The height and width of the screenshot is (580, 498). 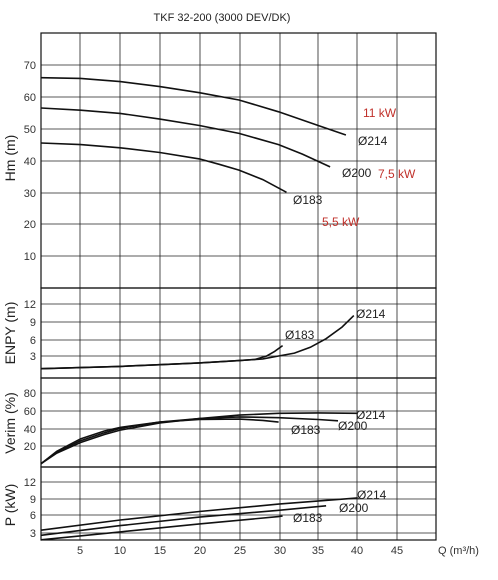 What do you see at coordinates (397, 551) in the screenshot?
I see `x-tick-label: 45` at bounding box center [397, 551].